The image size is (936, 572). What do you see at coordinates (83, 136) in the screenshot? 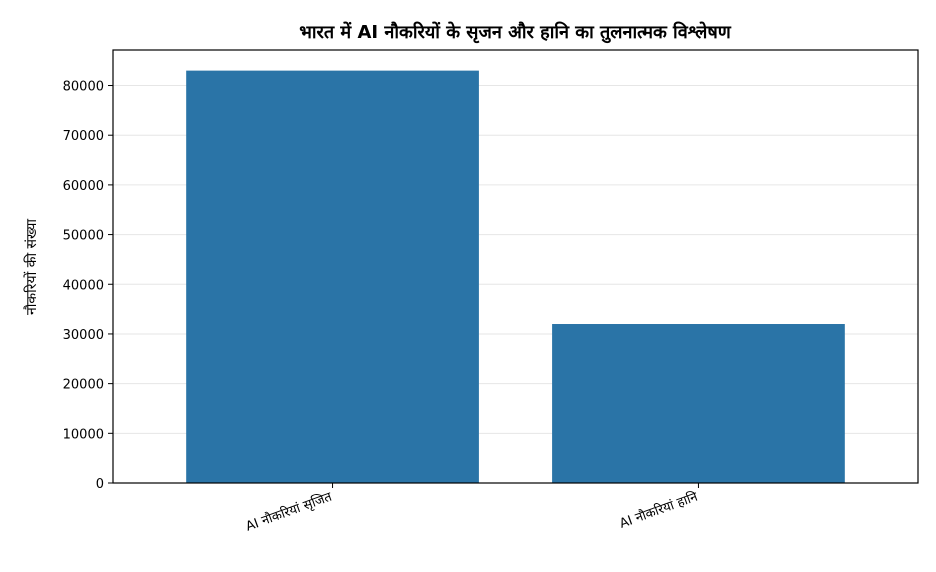
I see `y-tick-label: 70000` at bounding box center [83, 136].